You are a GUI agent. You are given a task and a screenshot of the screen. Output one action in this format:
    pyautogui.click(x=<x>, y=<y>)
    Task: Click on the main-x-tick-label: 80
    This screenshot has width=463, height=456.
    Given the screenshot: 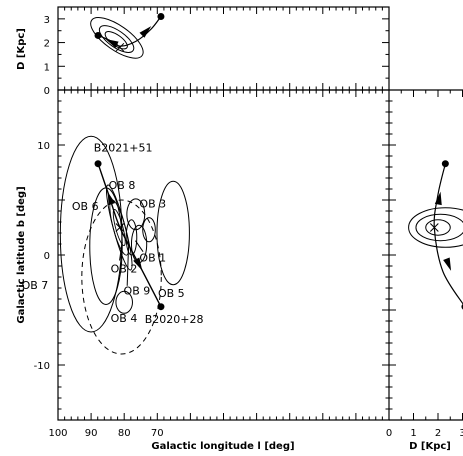 What is the action you would take?
    pyautogui.click(x=124, y=433)
    